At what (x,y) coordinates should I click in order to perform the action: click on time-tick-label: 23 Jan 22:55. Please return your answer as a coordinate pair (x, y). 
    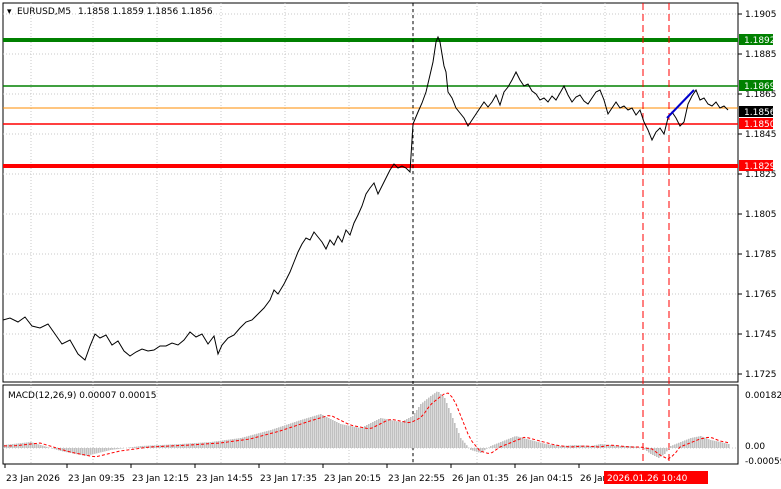
    Looking at the image, I should click on (416, 479).